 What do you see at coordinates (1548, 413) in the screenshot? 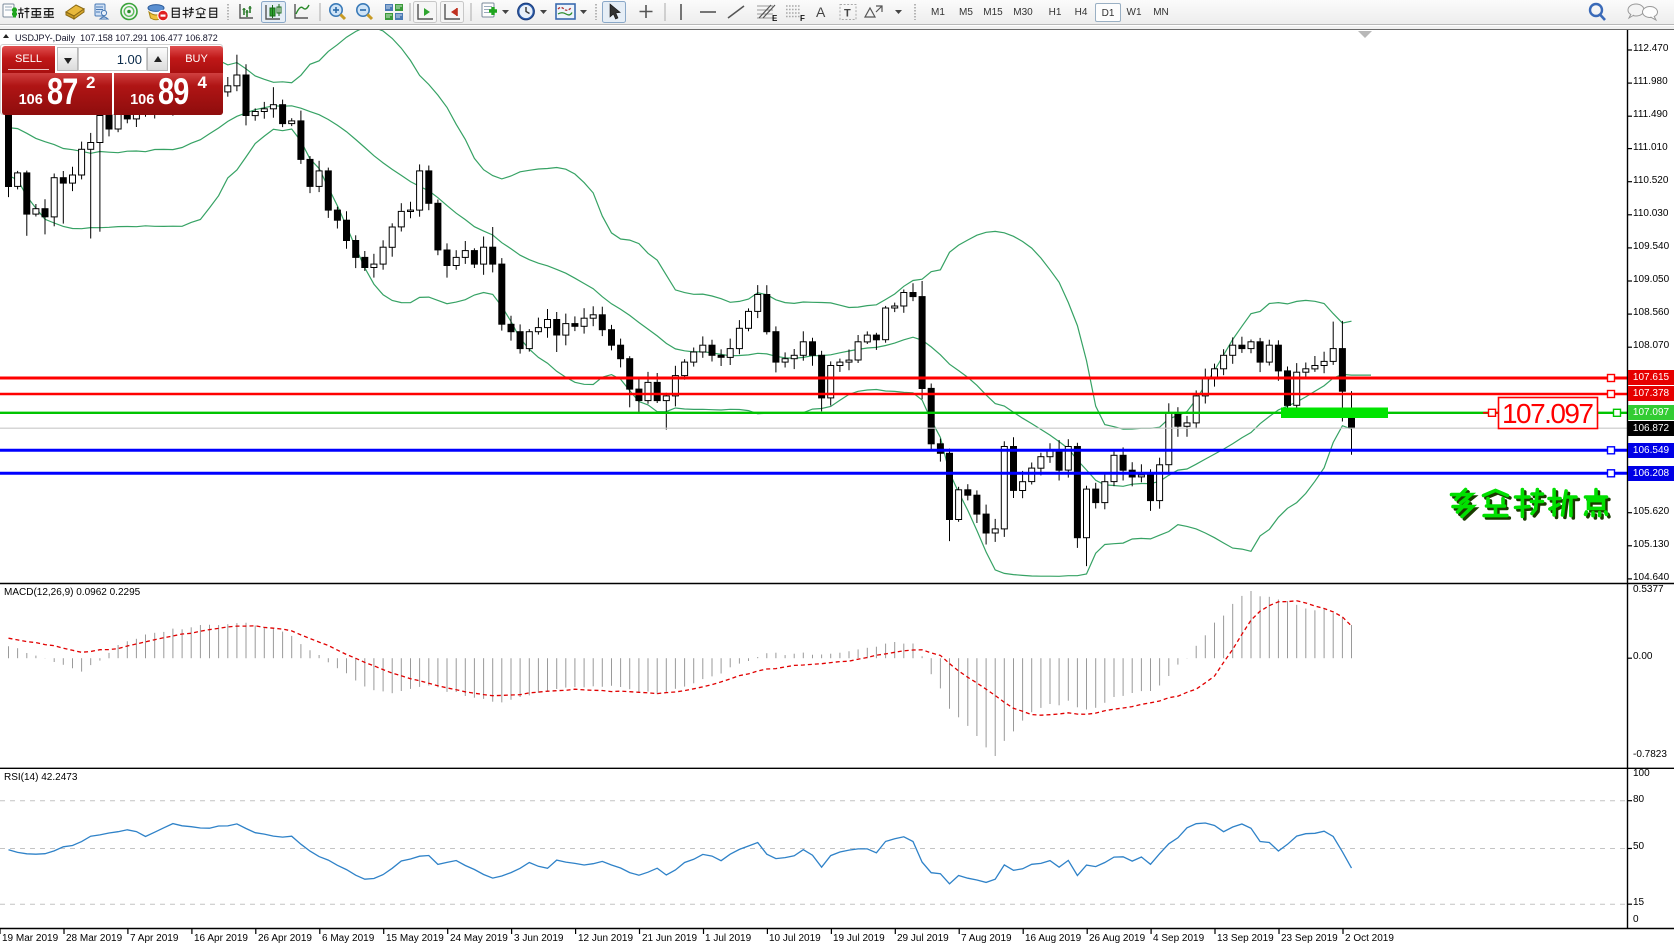
I see `svg-text: 107.097` at bounding box center [1548, 413].